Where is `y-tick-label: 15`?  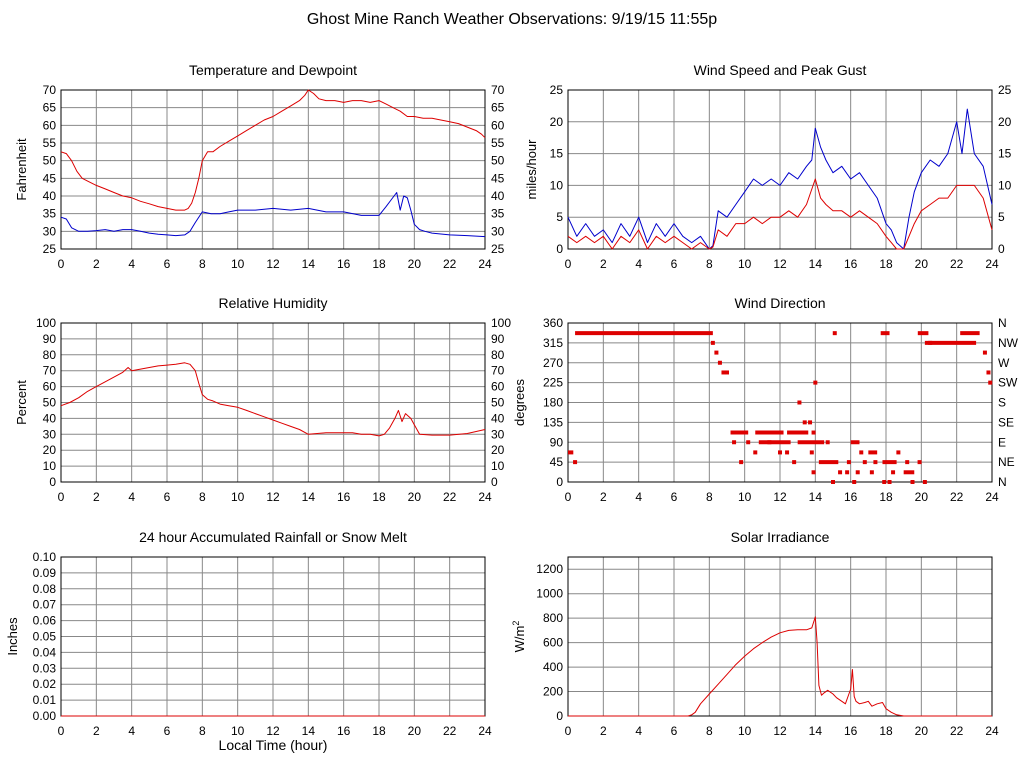 y-tick-label: 15 is located at coordinates (557, 154).